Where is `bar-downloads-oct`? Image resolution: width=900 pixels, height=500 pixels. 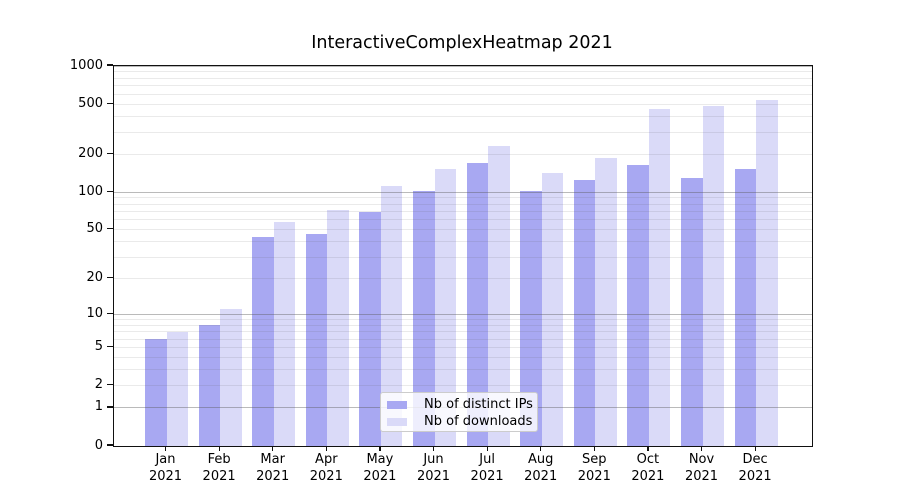
bar-downloads-oct is located at coordinates (659, 277).